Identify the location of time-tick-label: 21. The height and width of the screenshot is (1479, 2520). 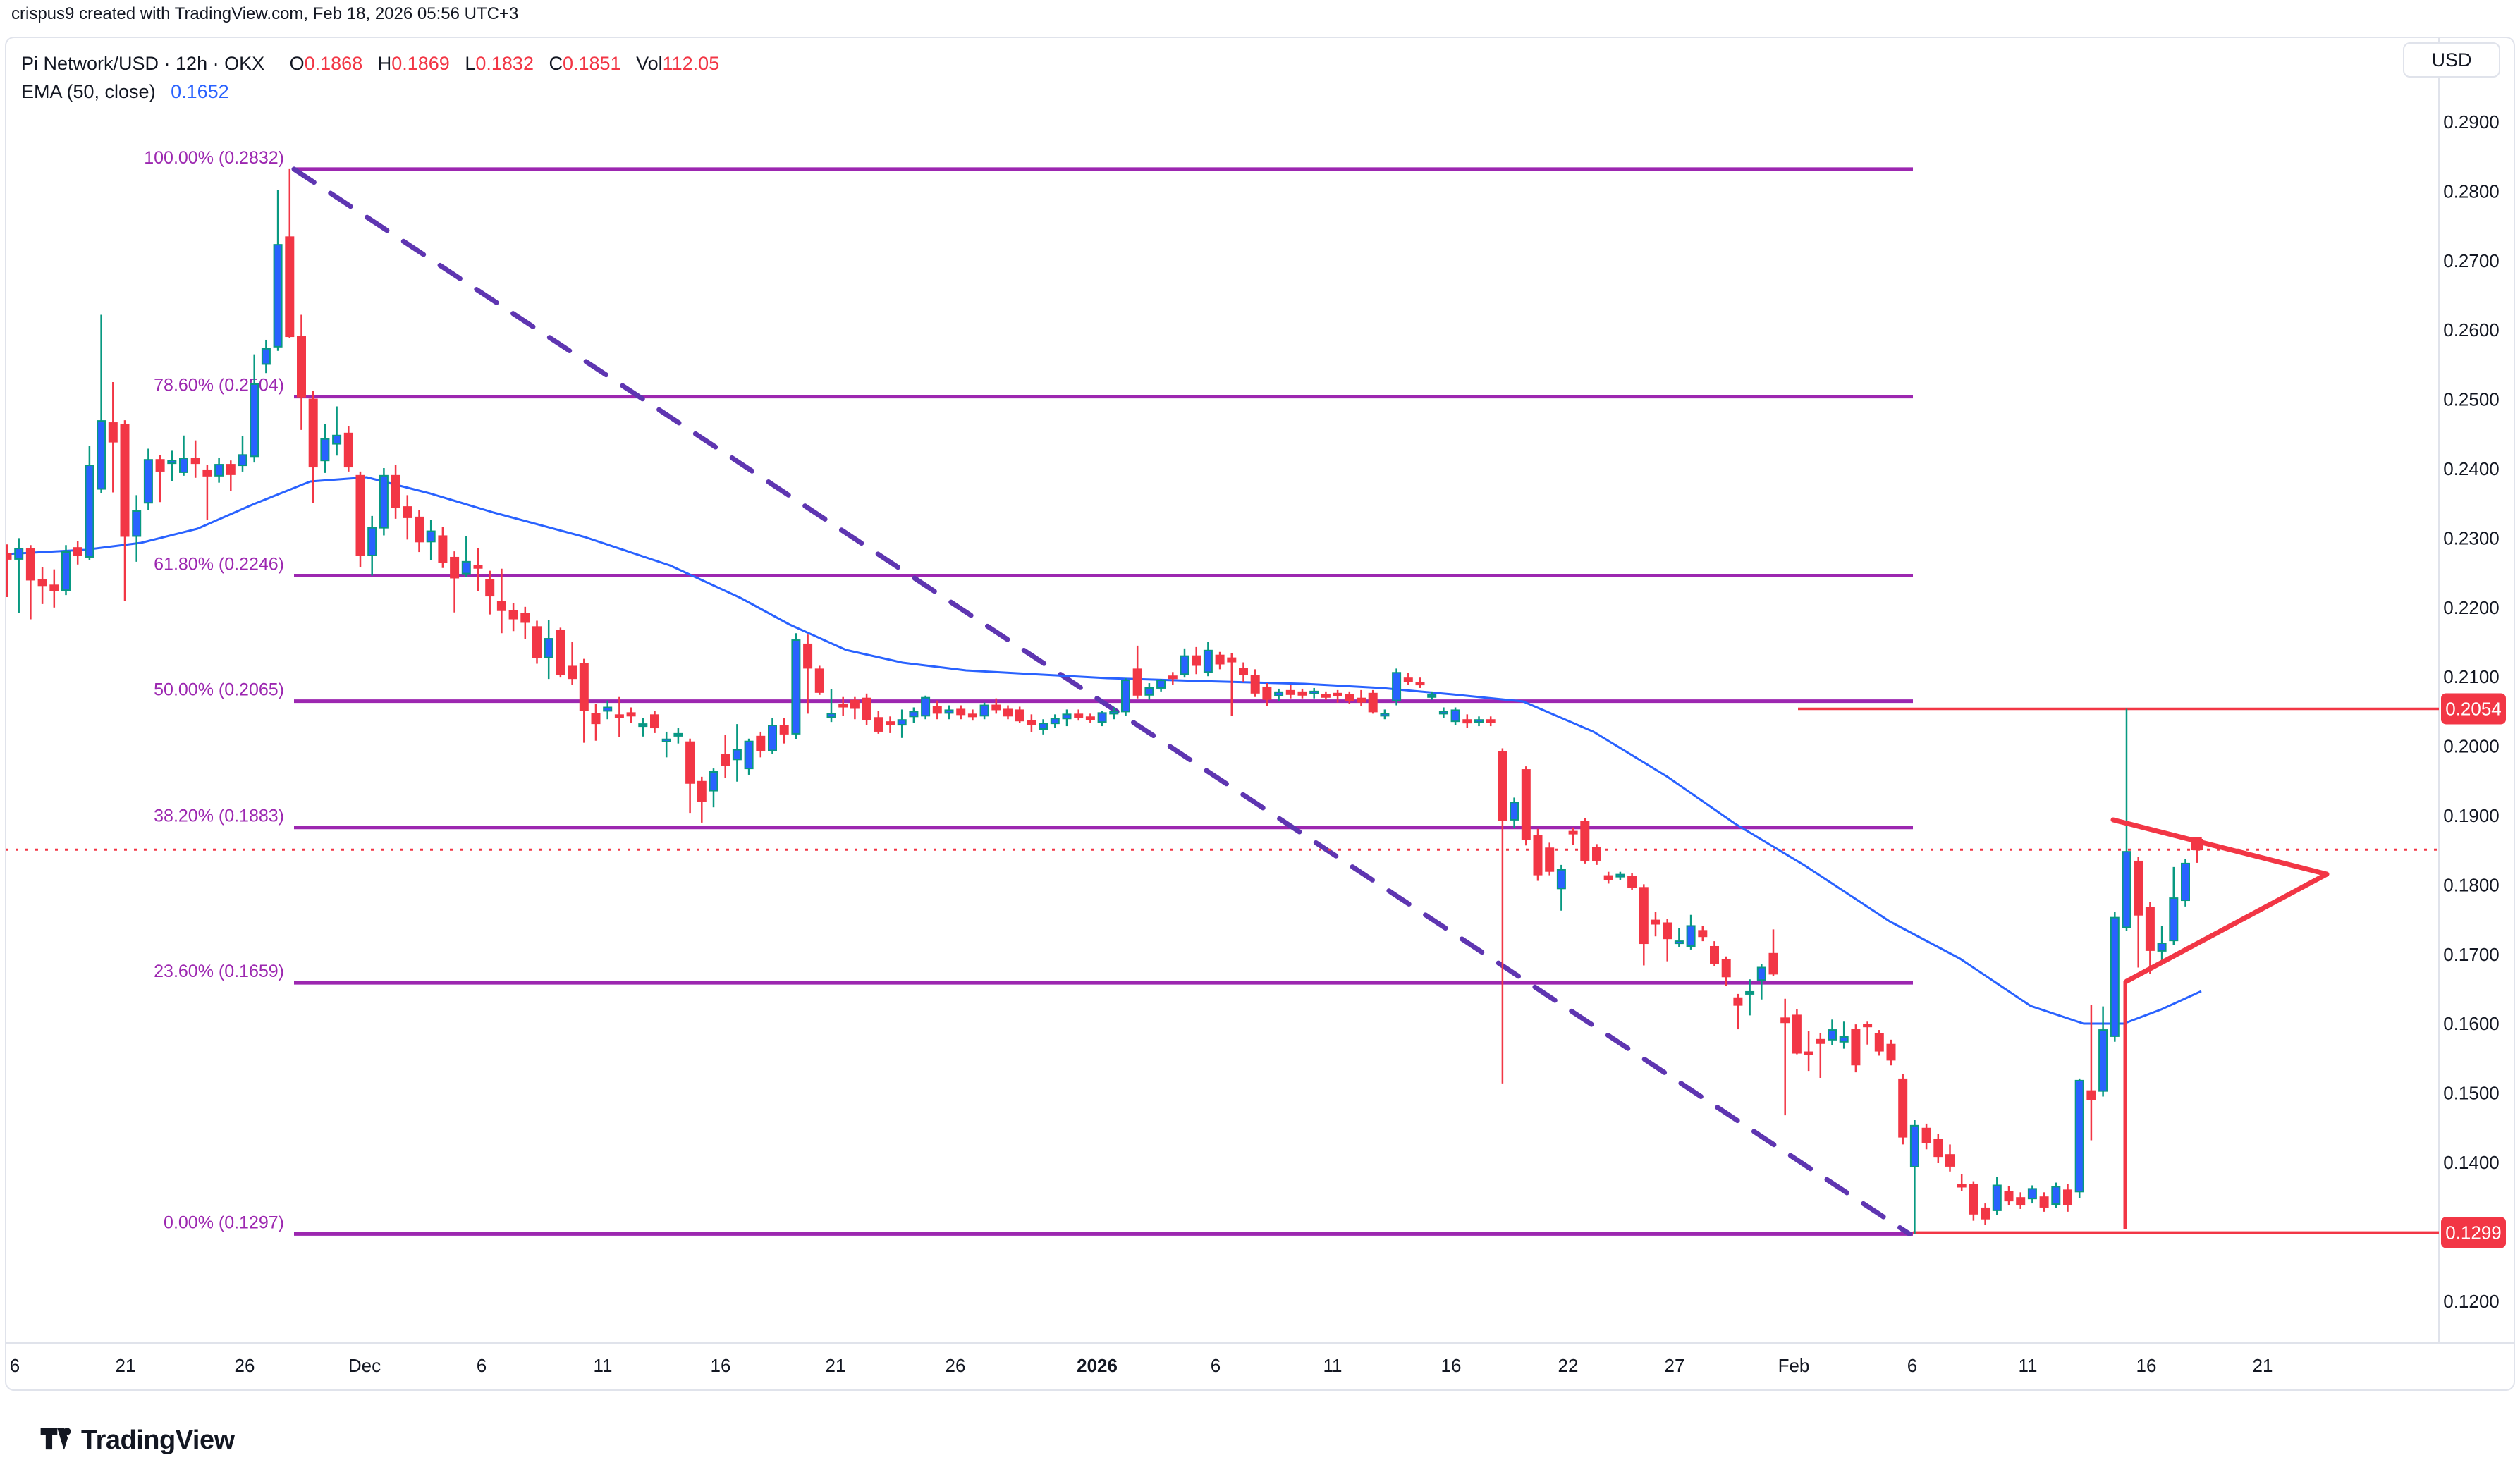
(126, 1365).